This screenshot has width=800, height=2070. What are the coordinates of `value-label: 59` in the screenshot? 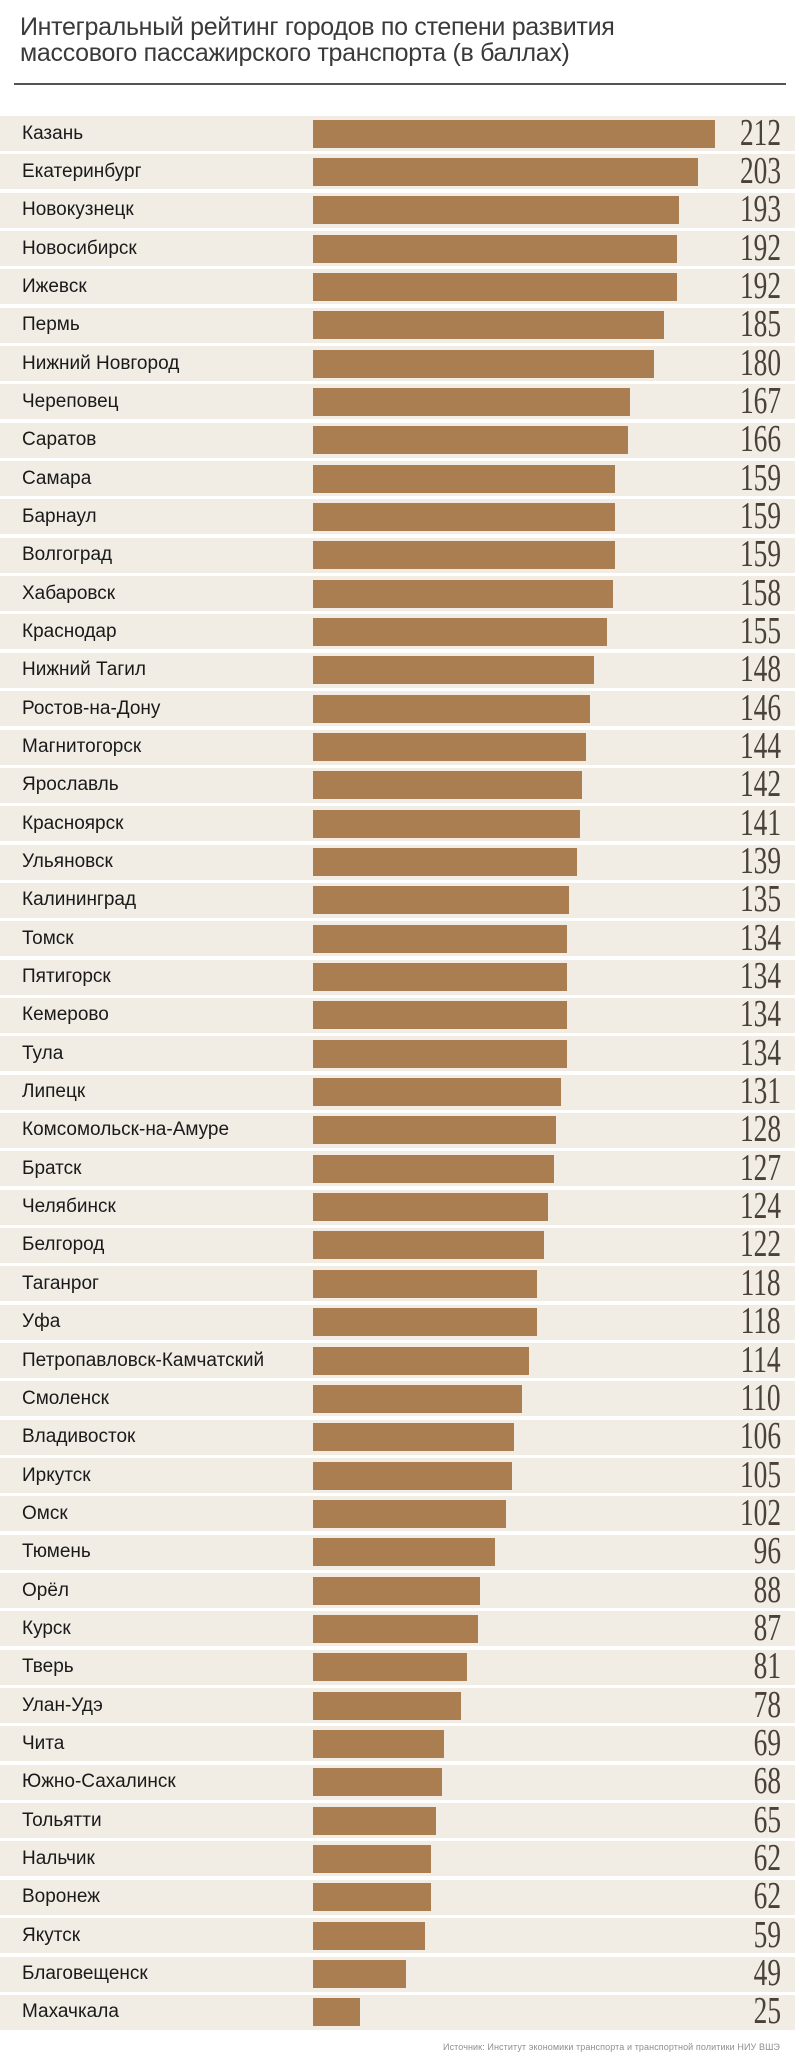 It's located at (767, 1934).